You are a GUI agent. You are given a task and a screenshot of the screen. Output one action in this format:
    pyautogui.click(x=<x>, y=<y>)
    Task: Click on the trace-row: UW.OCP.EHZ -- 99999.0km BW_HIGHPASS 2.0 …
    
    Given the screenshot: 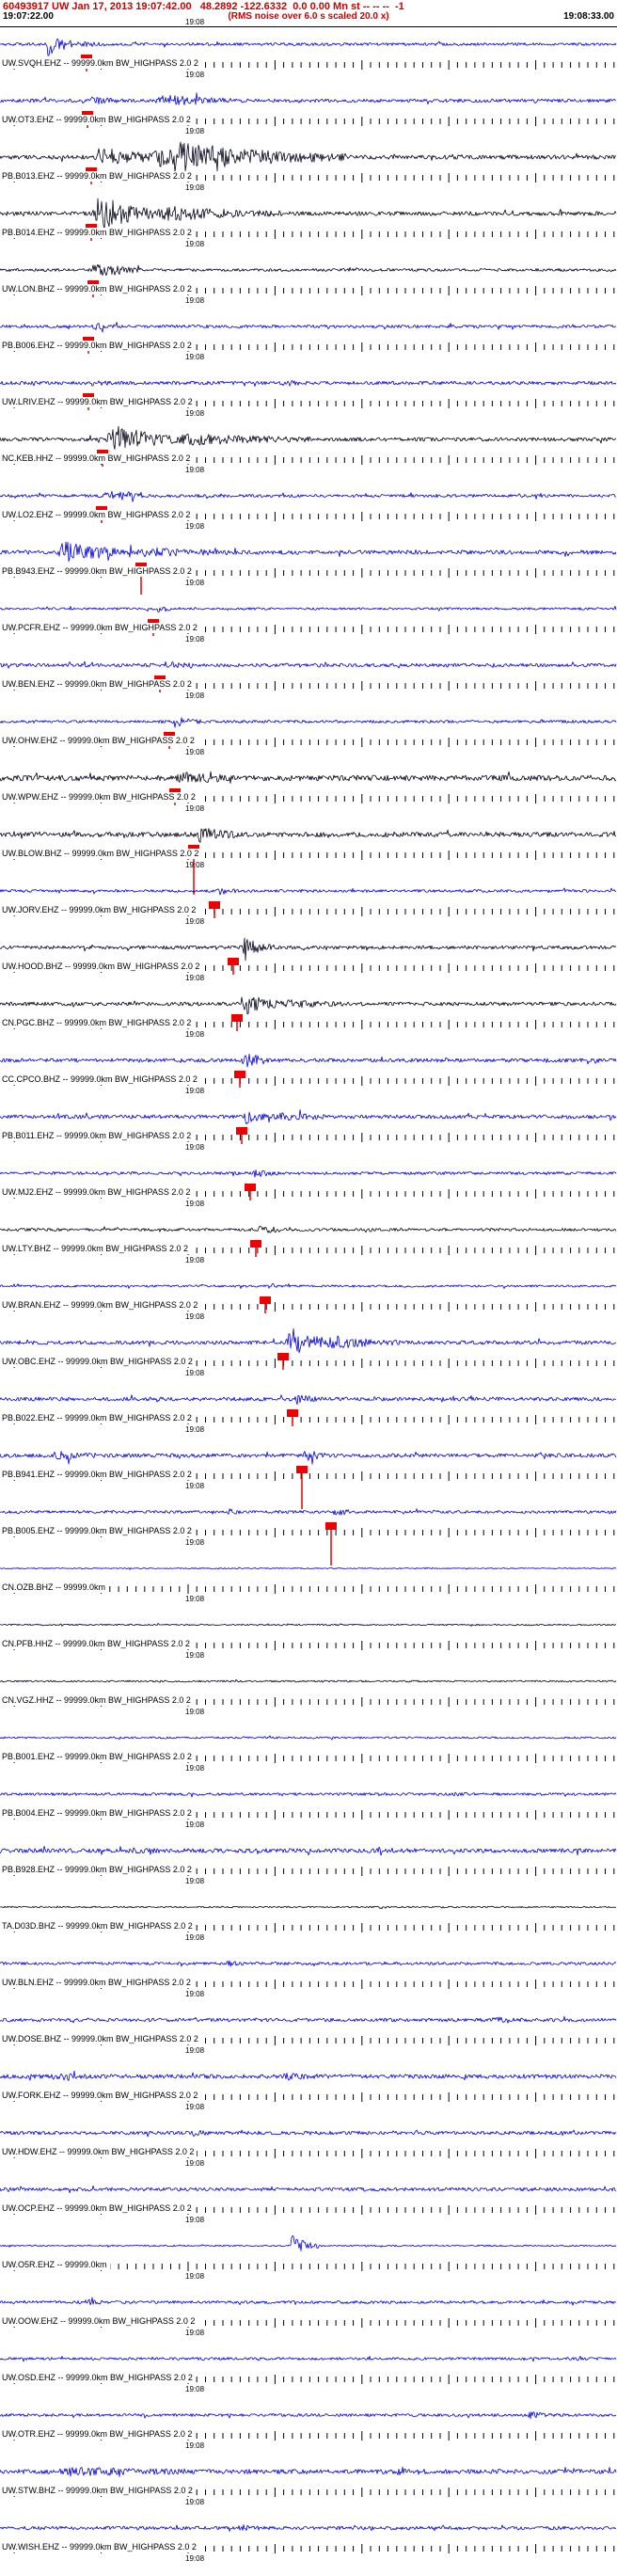 What is the action you would take?
    pyautogui.click(x=308, y=2200)
    